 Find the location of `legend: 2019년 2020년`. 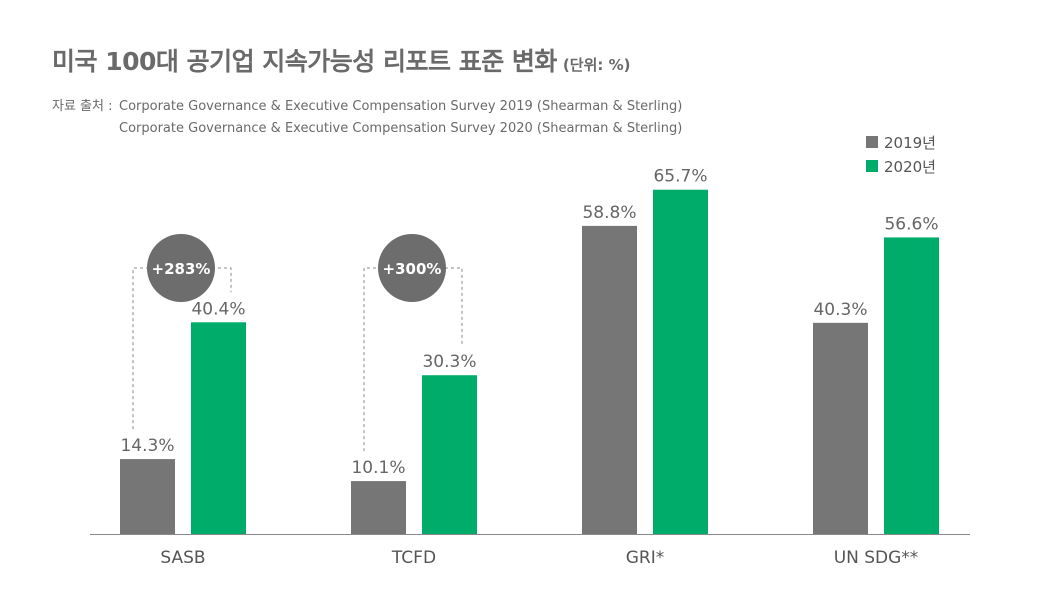

legend: 2019년 2020년 is located at coordinates (901, 154).